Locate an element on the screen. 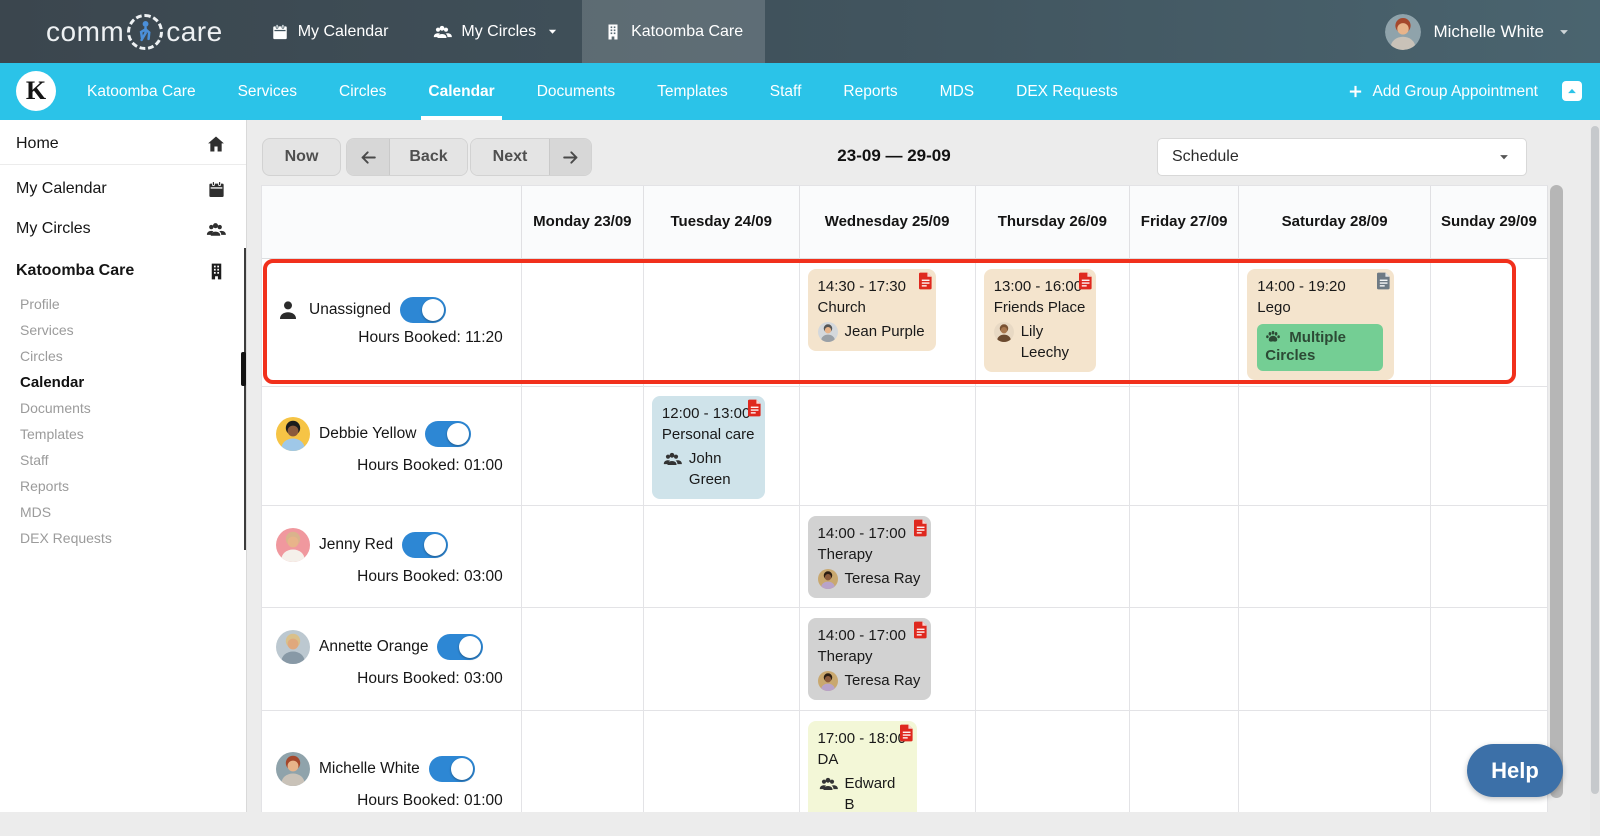 This screenshot has height=836, width=1600. calendar-cell-row1-day3 is located at coordinates (1052, 446).